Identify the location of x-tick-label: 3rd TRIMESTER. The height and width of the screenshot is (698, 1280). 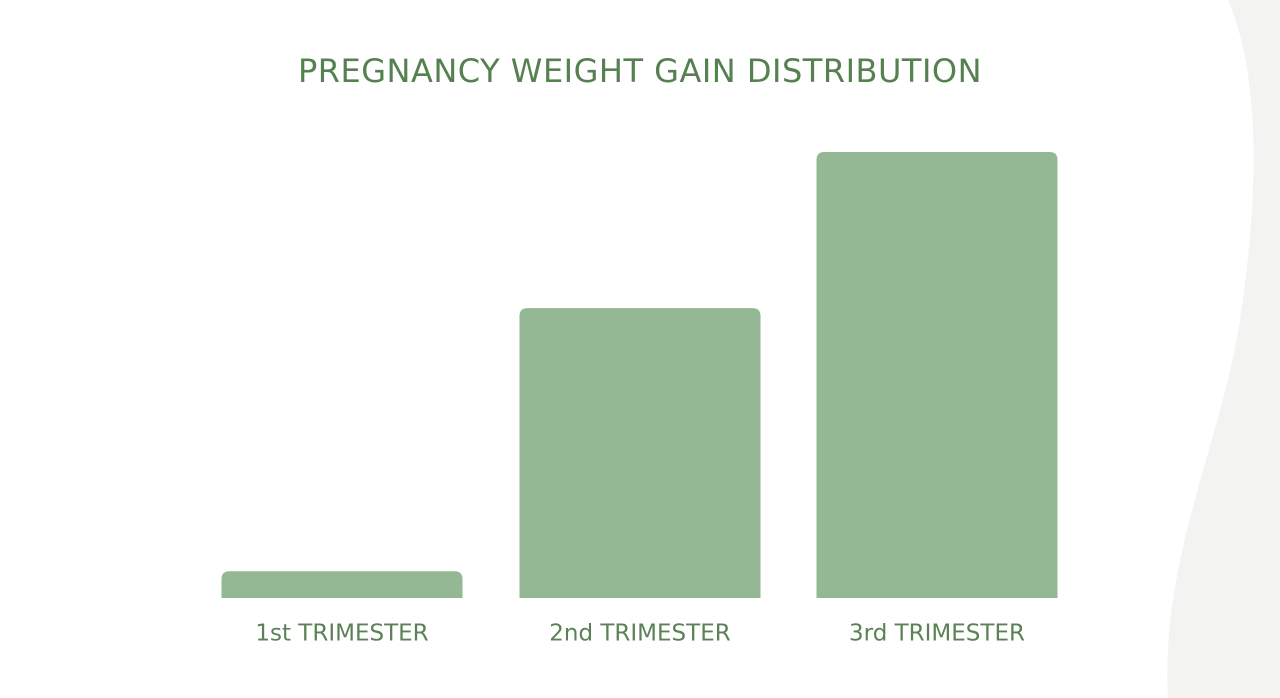
(937, 634).